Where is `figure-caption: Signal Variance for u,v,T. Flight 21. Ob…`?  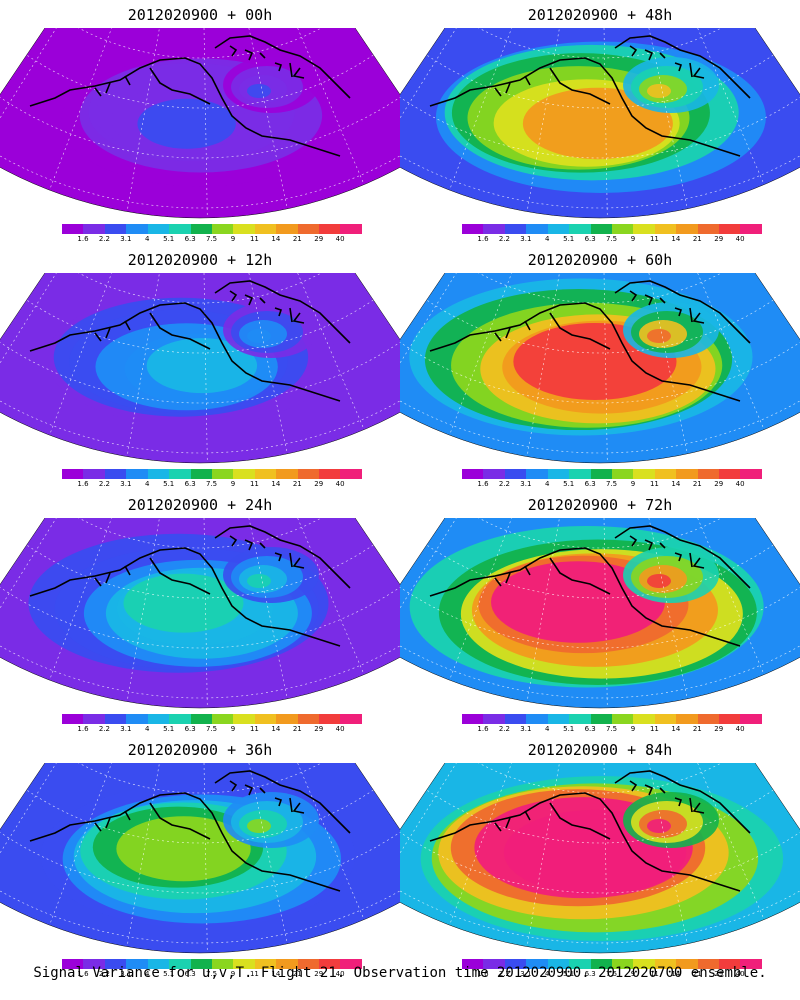 figure-caption: Signal Variance for u,v,T. Flight 21. Ob… is located at coordinates (400, 973).